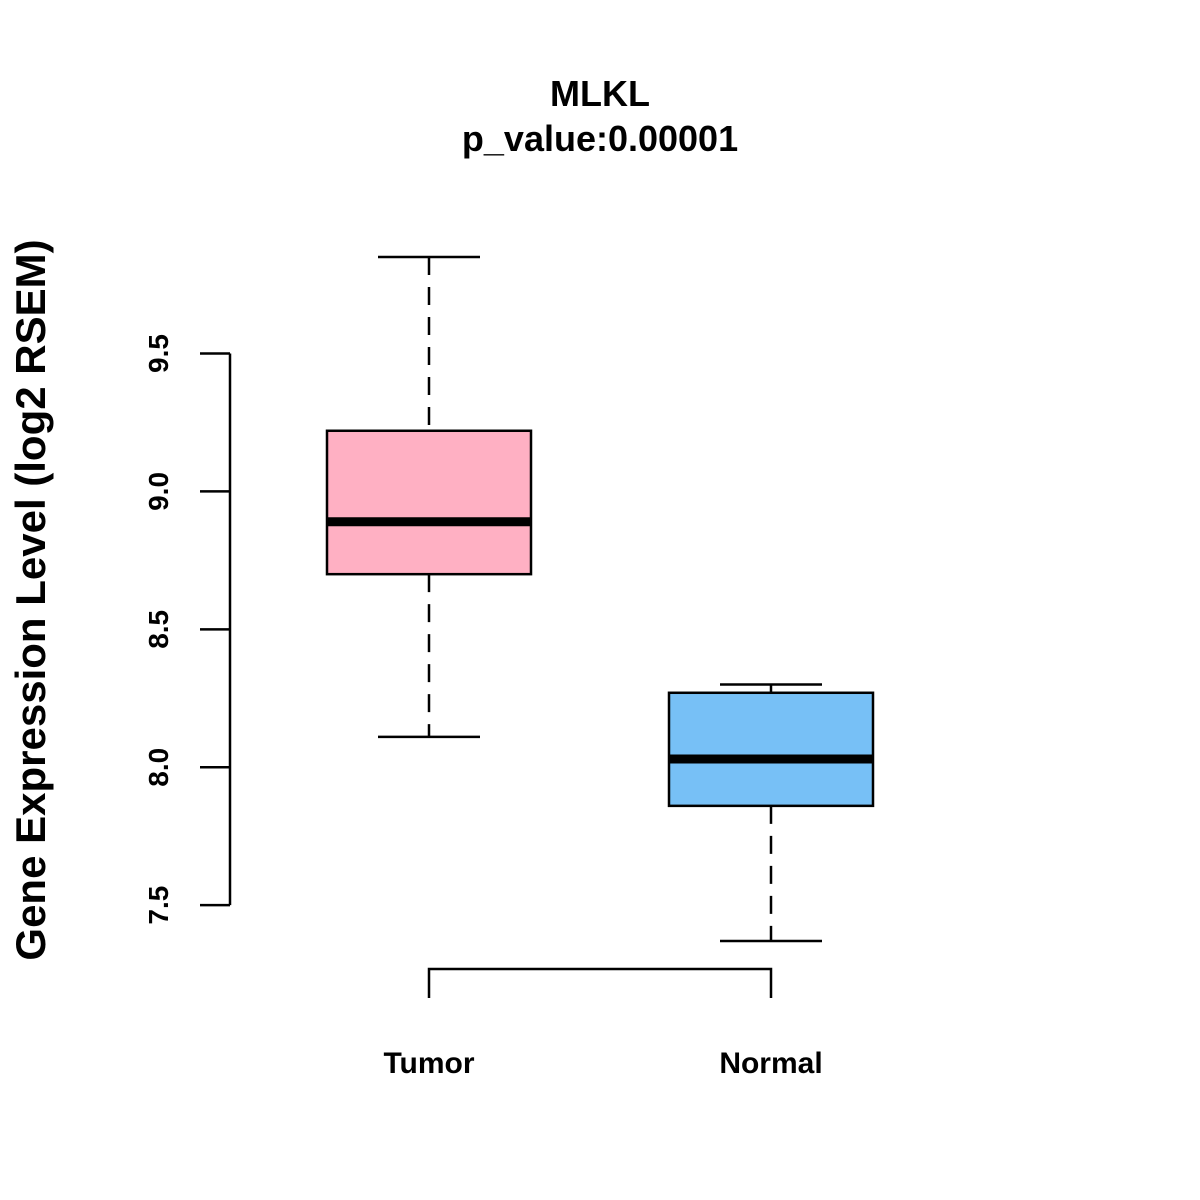  What do you see at coordinates (600, 138) in the screenshot?
I see `chart-subtitle: p_value:0.00001` at bounding box center [600, 138].